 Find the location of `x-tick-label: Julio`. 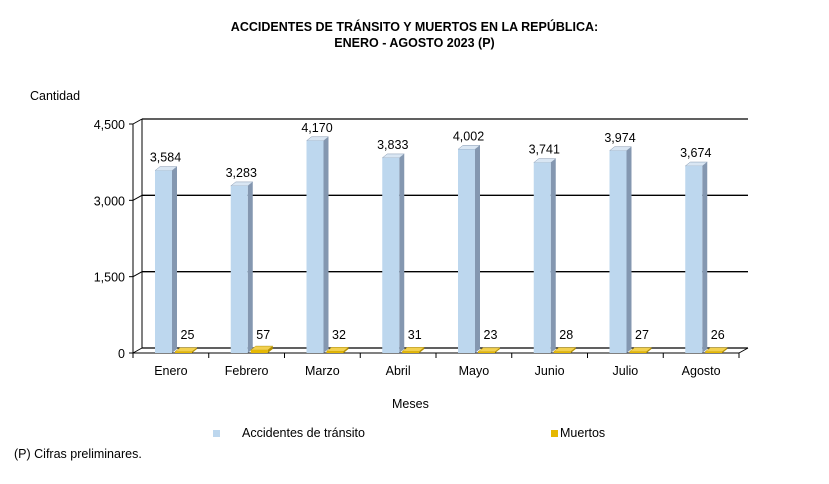

x-tick-label: Julio is located at coordinates (626, 371).